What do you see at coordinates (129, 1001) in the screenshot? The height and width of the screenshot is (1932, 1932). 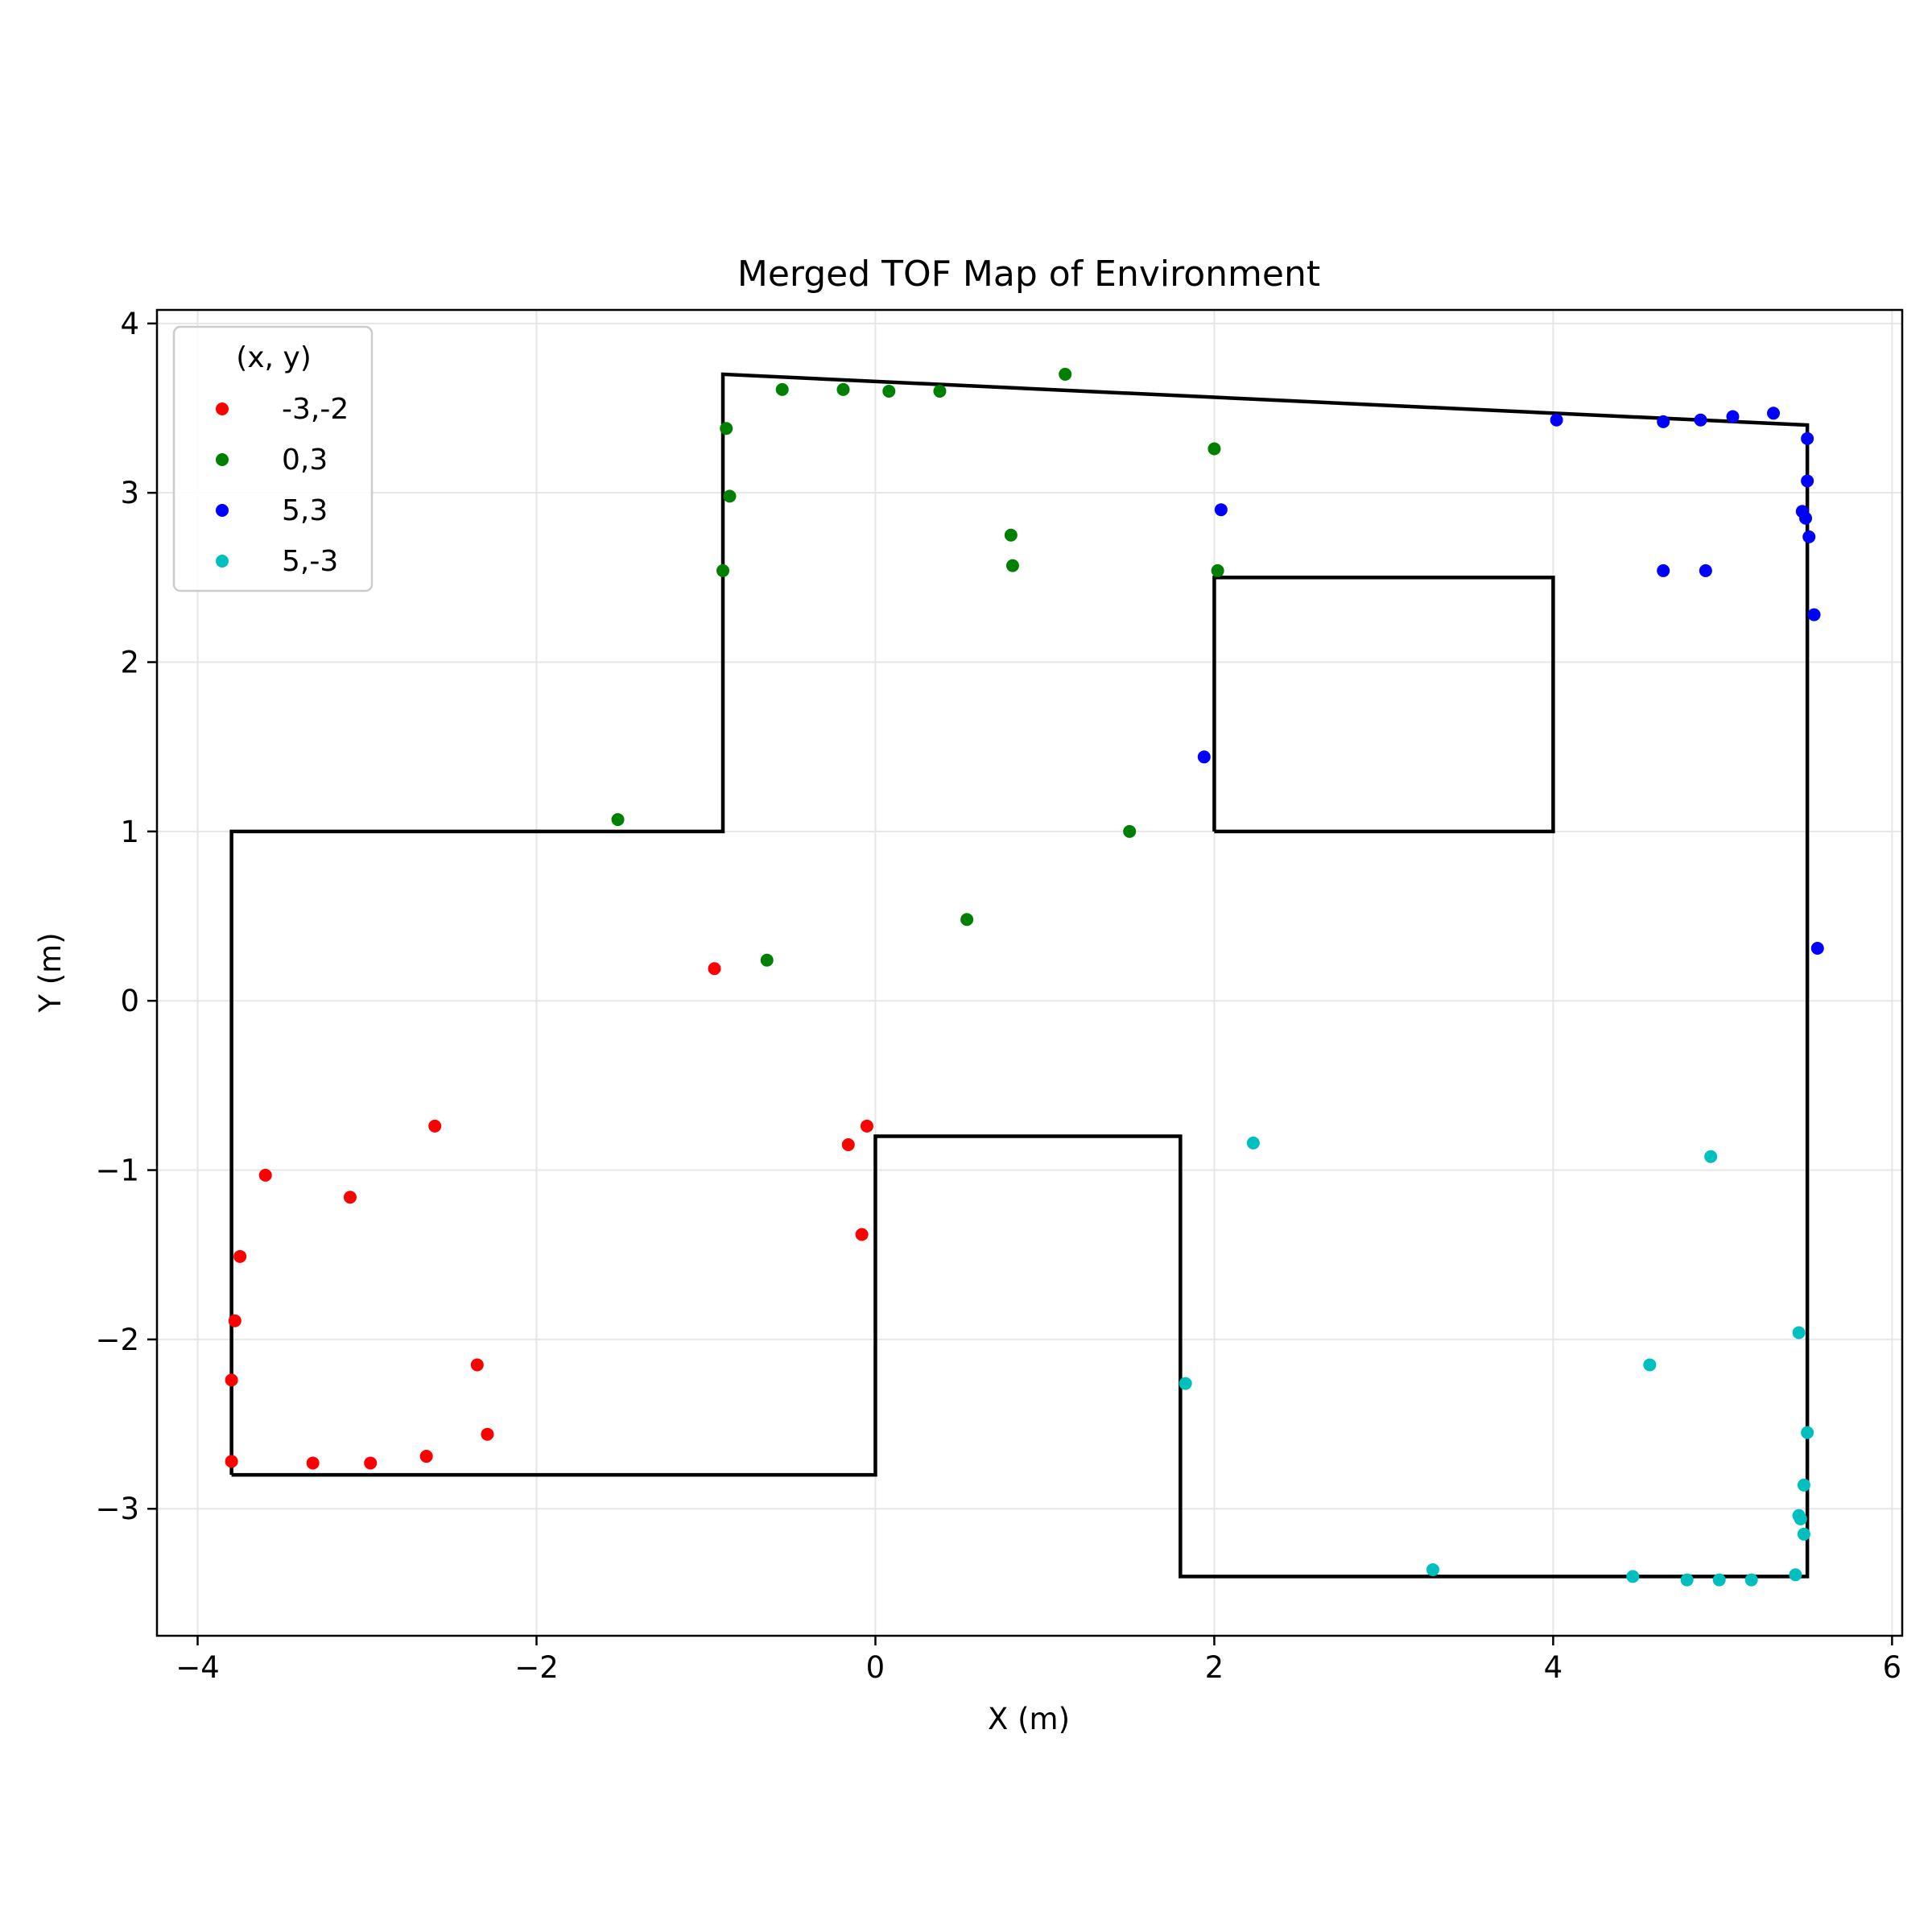 I see `y-tick-label: 0` at bounding box center [129, 1001].